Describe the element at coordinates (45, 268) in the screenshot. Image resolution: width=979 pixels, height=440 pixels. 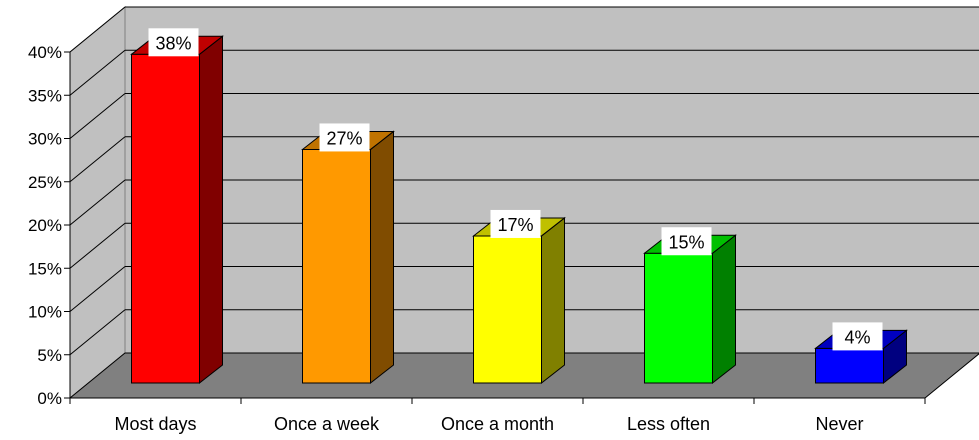
I see `y-tick-label: 15%` at that location.